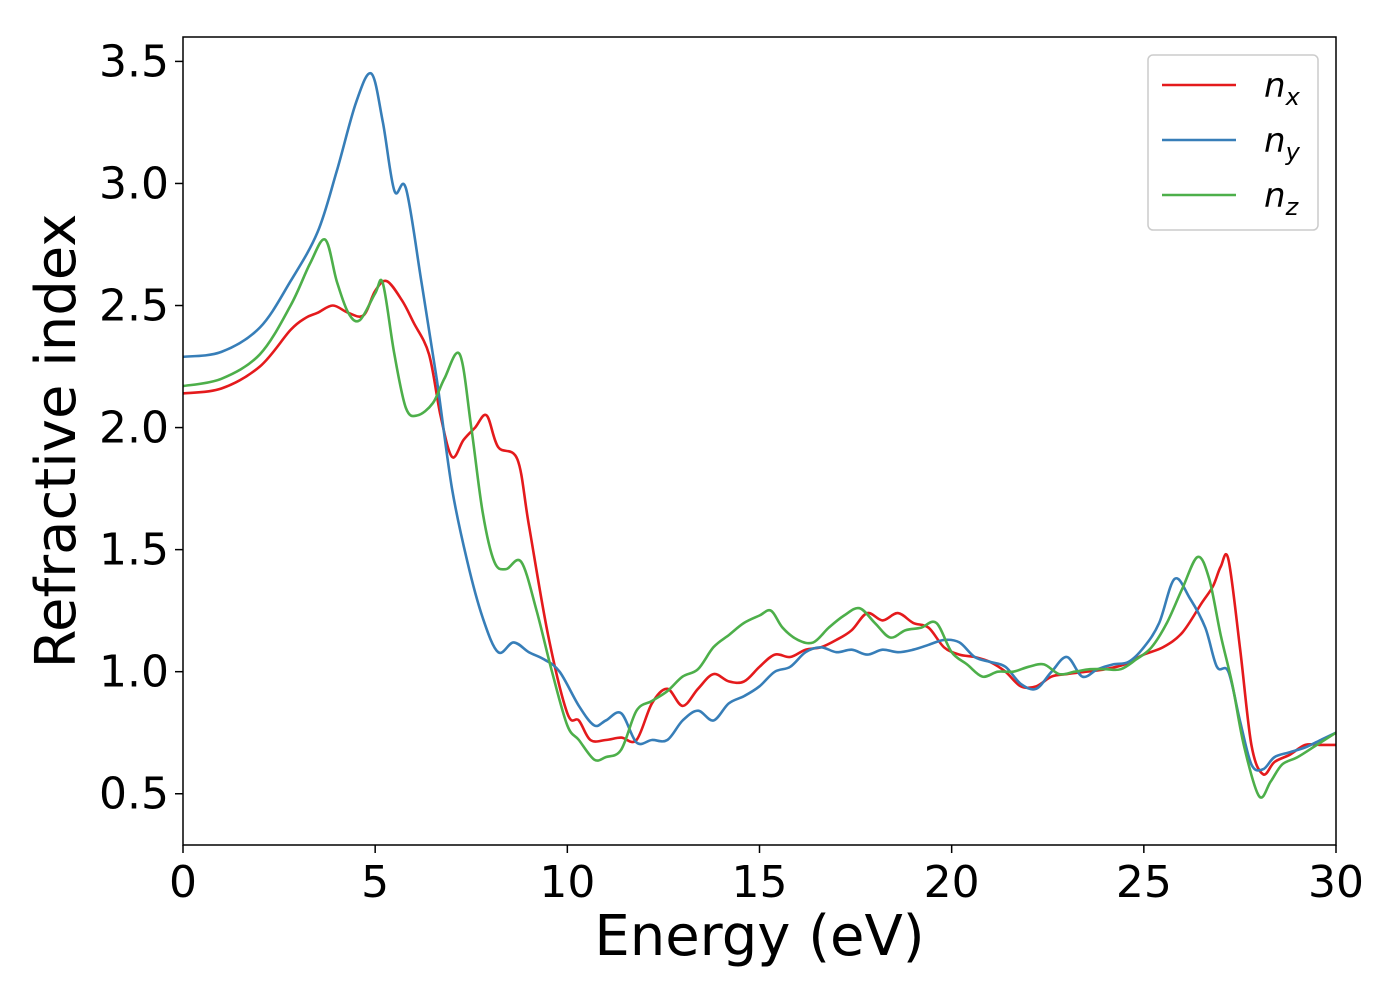  Describe the element at coordinates (1336, 882) in the screenshot. I see `x-tick-label: 30` at that location.